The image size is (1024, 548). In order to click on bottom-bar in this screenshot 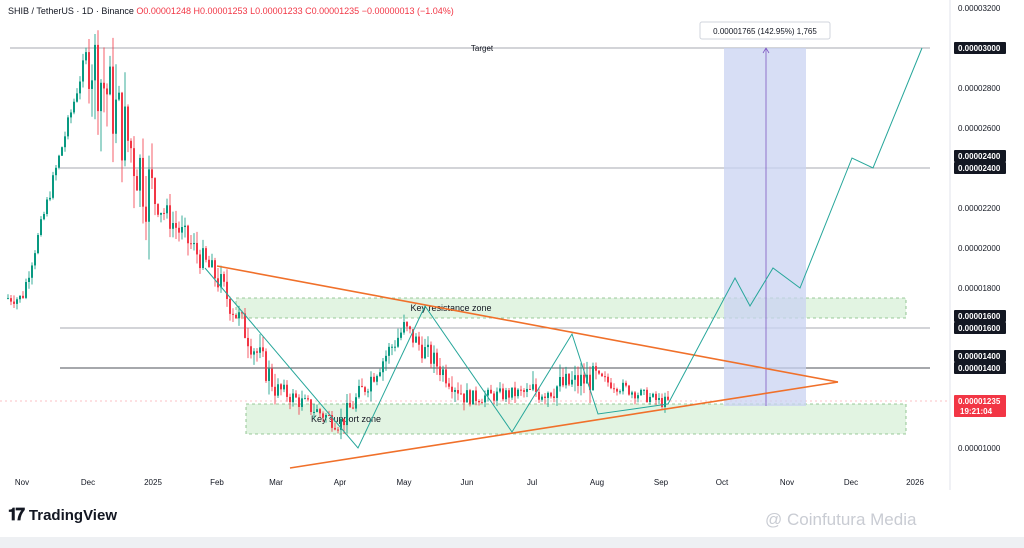, I will do `click(512, 542)`.